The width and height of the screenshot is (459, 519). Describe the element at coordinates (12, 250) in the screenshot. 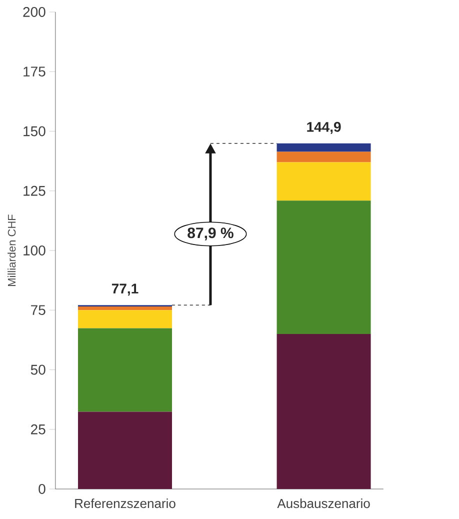

I see `y-axis-title: Milliarden CHF` at that location.